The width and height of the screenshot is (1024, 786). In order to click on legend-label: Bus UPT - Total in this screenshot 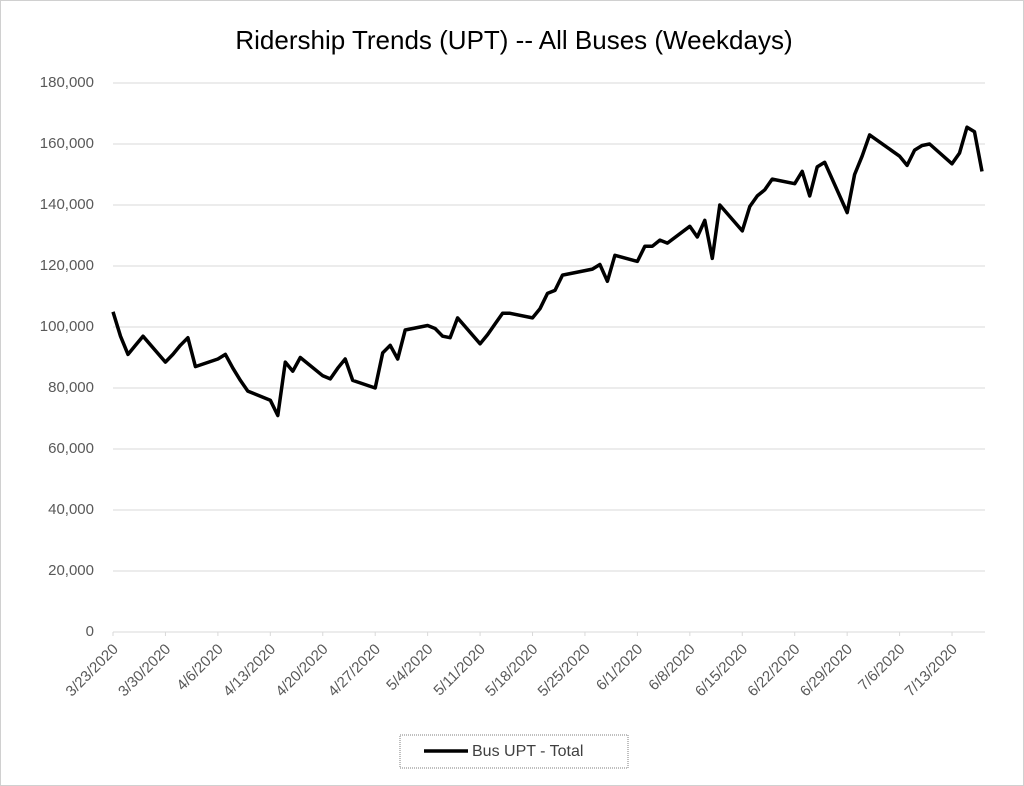, I will do `click(527, 751)`.